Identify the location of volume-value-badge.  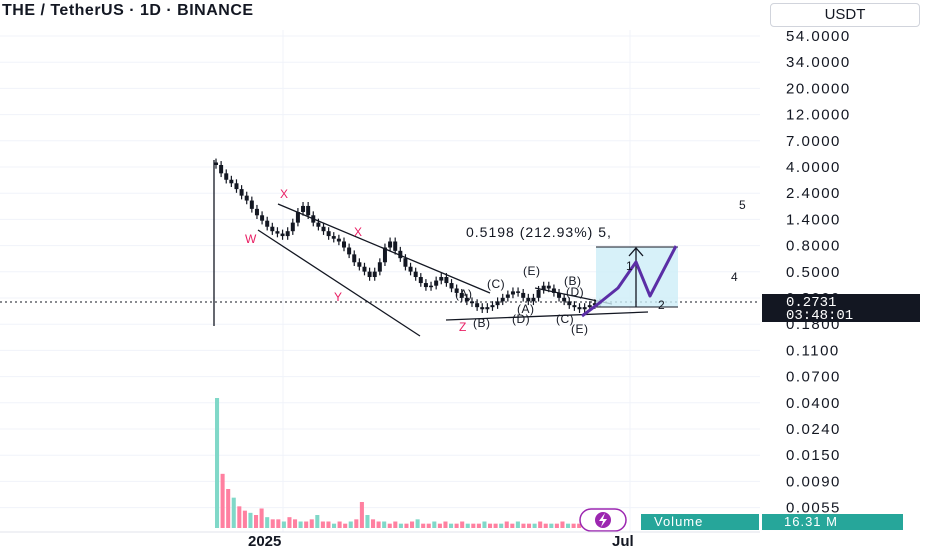
(832, 522).